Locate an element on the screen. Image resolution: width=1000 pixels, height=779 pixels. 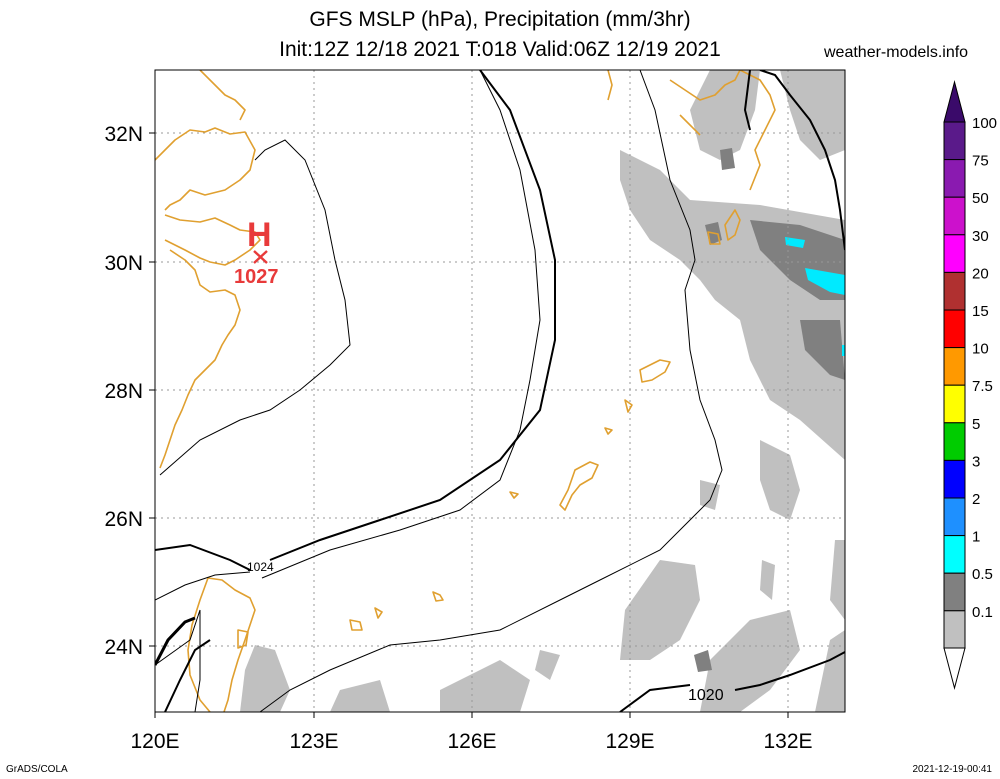
colorbar-label: 7.5 is located at coordinates (982, 386).